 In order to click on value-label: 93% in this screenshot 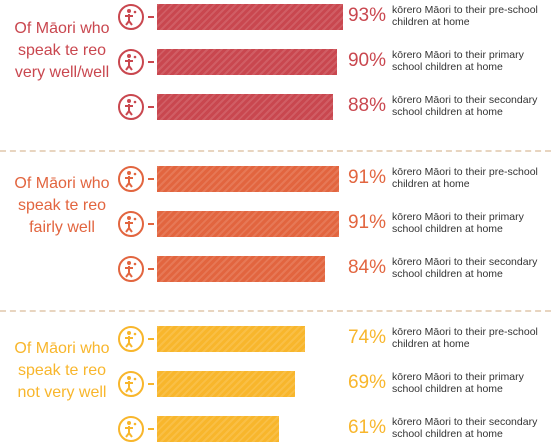, I will do `click(366, 15)`.